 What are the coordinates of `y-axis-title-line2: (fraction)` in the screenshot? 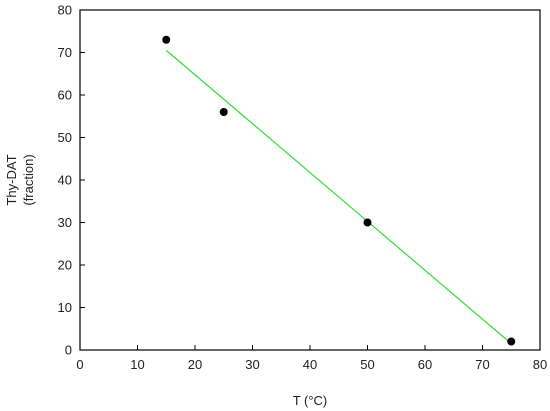 It's located at (28, 179).